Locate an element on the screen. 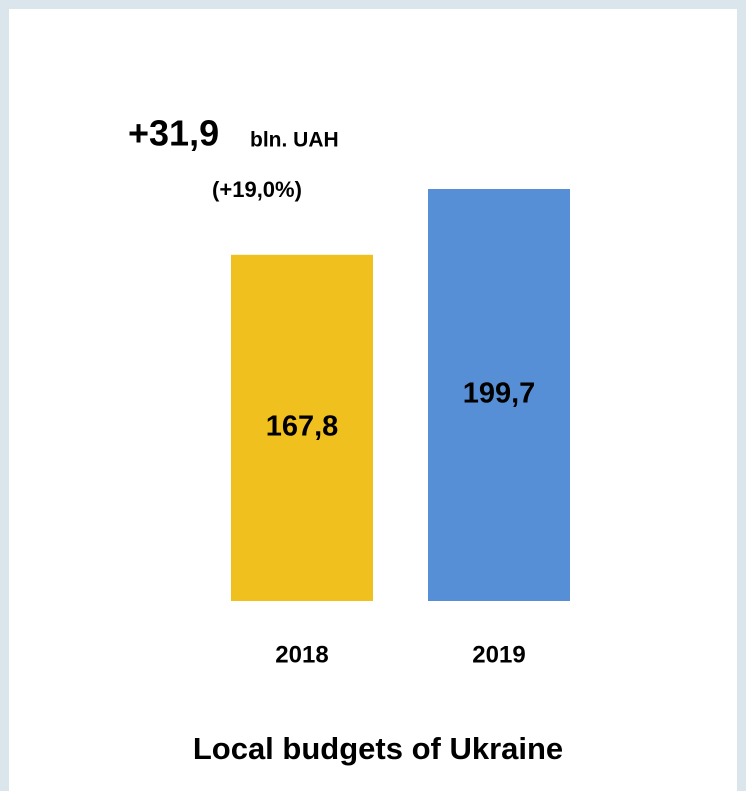  annotation-unit: bln. UAH is located at coordinates (294, 140).